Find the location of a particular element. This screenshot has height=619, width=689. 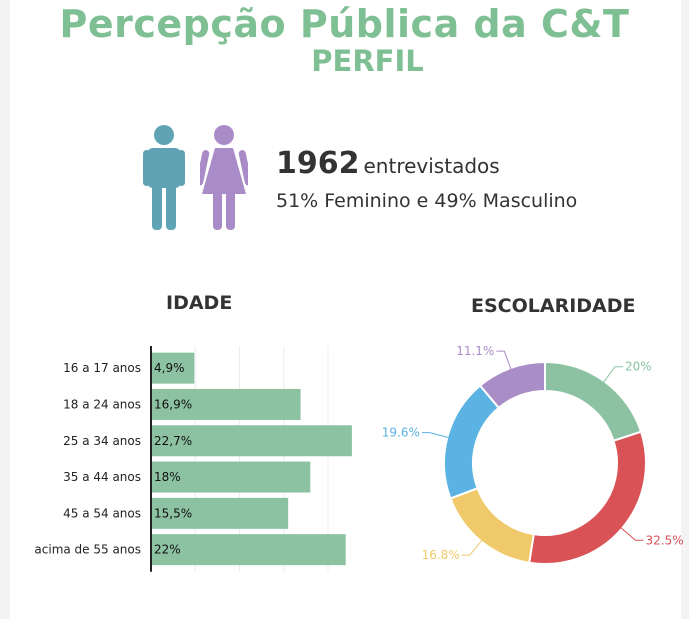

woman-icon is located at coordinates (224, 177).